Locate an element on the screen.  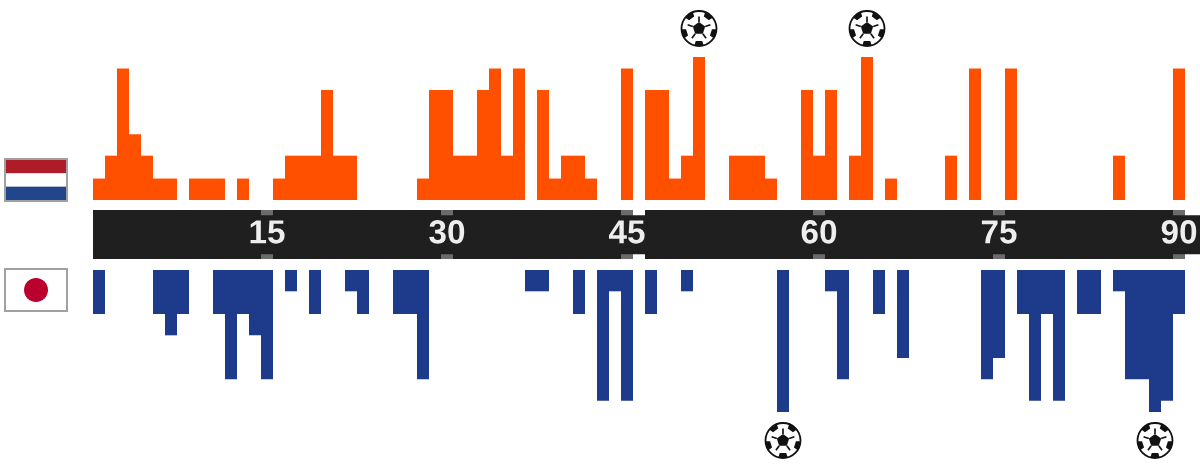
x-tick-label: 15 is located at coordinates (267, 232).